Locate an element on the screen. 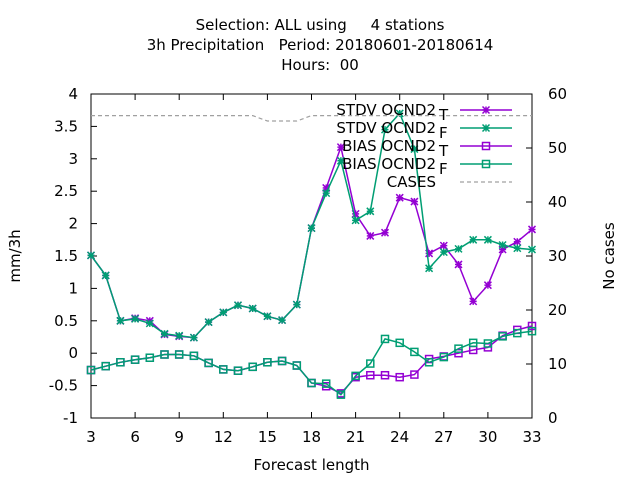 The height and width of the screenshot is (480, 640). x-tick-label: 6 is located at coordinates (135, 437).